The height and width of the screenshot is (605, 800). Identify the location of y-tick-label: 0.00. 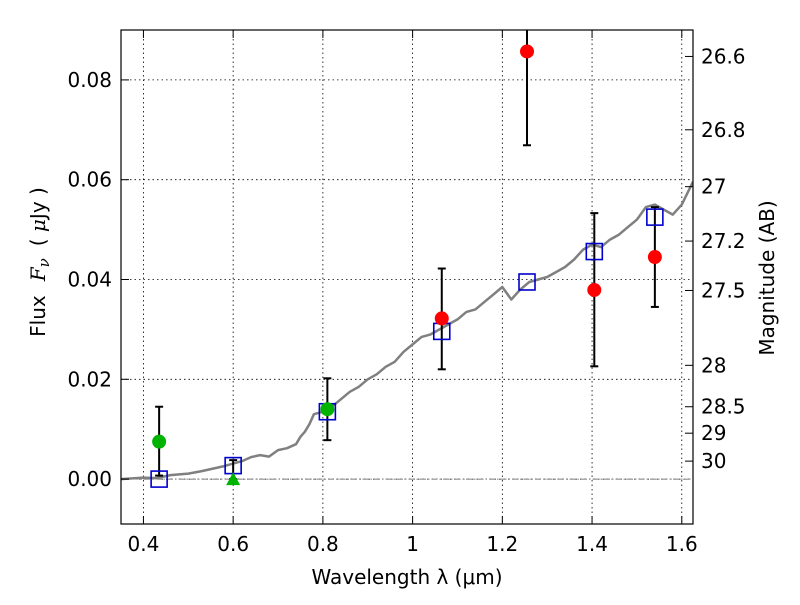
(89, 479).